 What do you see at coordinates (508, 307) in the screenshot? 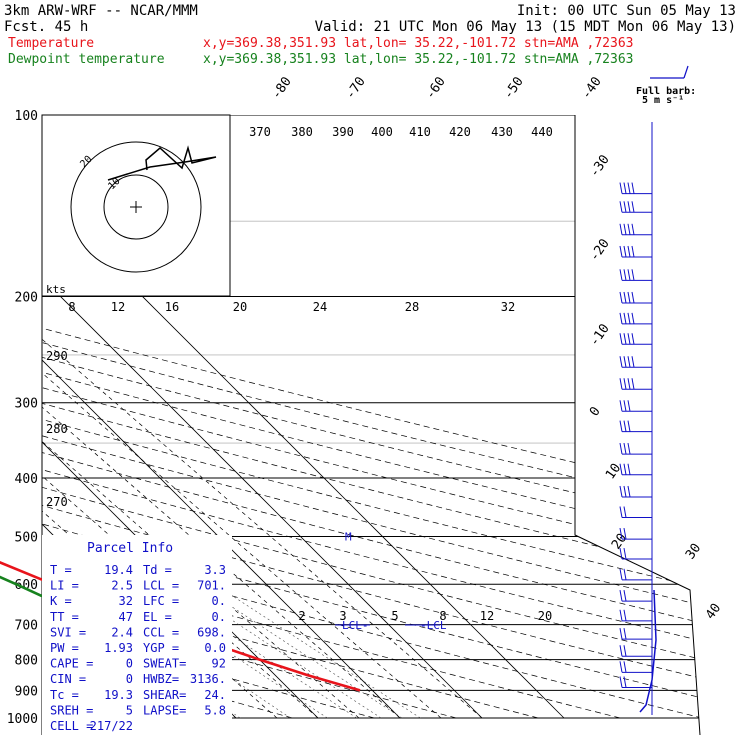
I see `mixing-ratio-label: 32` at bounding box center [508, 307].